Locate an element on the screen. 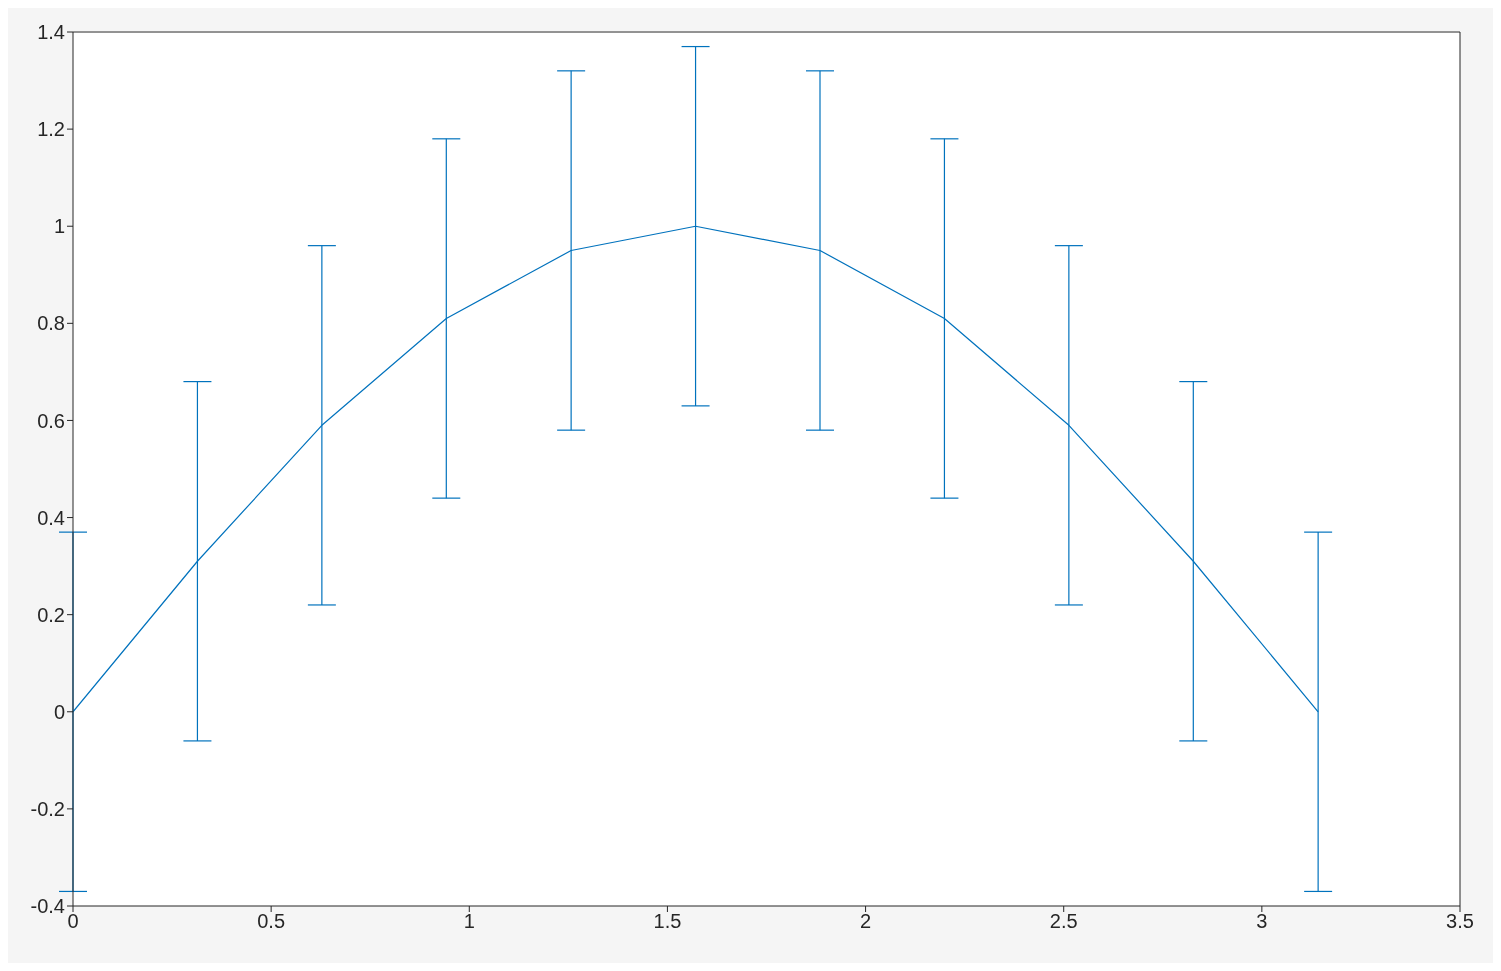  y-tick-label: 0.2 is located at coordinates (51, 614).